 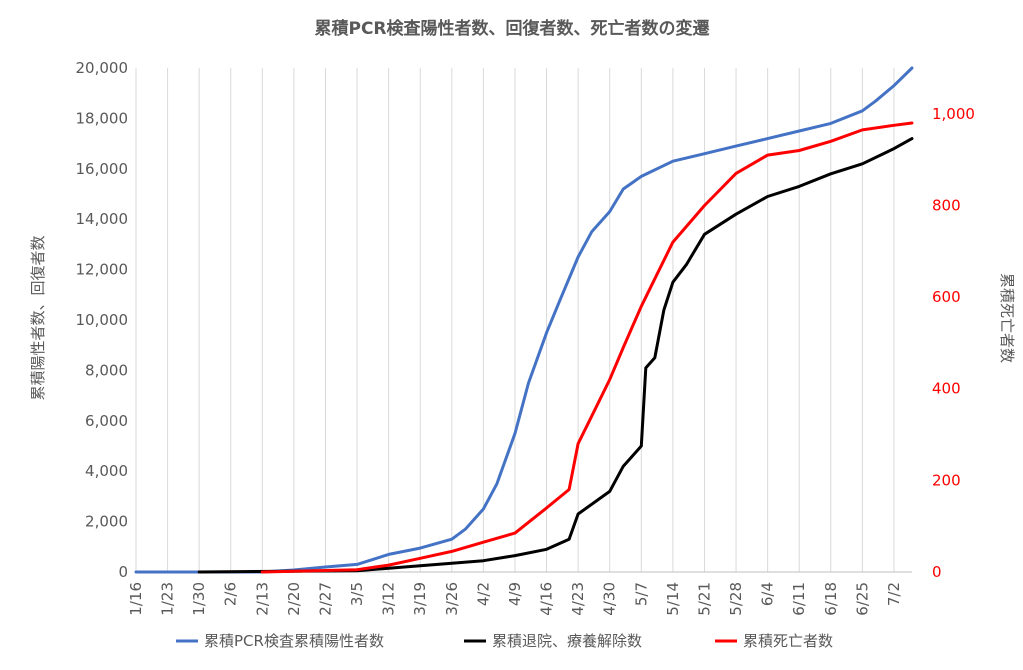 I want to click on x-tick-label: 5/21, so click(x=704, y=599).